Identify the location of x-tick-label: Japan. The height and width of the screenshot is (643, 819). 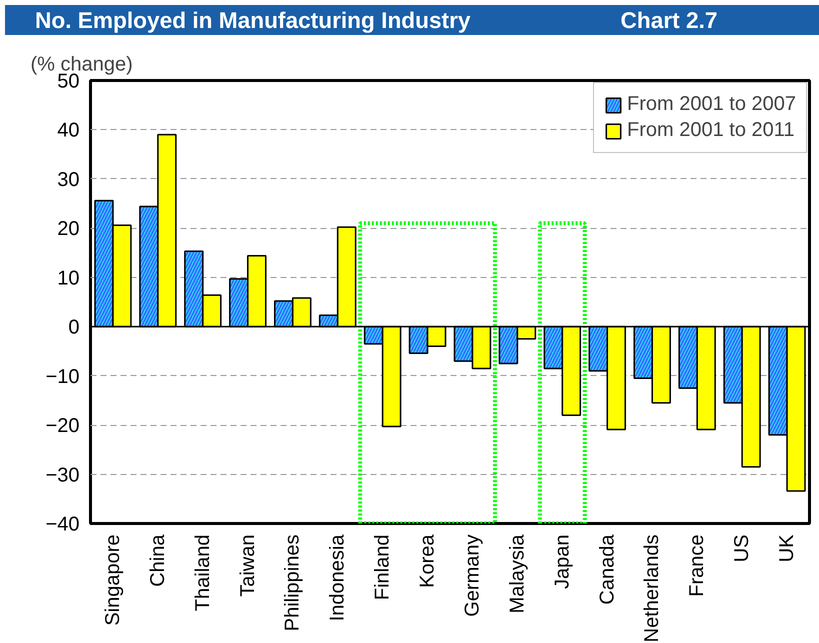
(562, 561).